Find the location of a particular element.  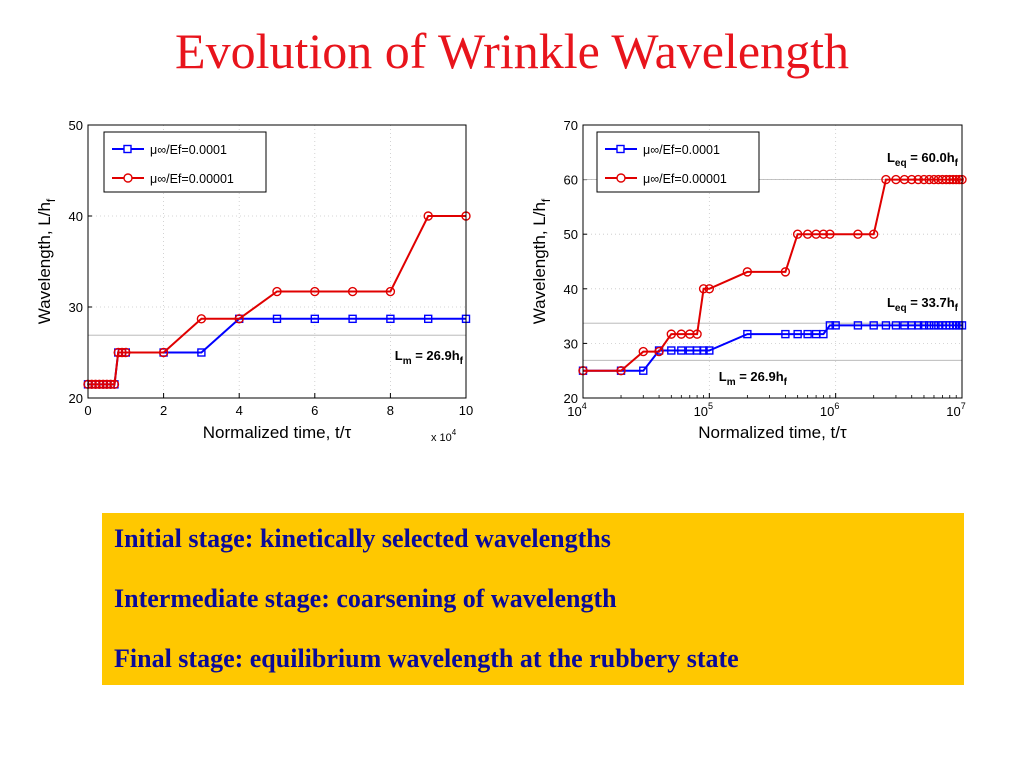

y-tick-label: 70 is located at coordinates (571, 125).